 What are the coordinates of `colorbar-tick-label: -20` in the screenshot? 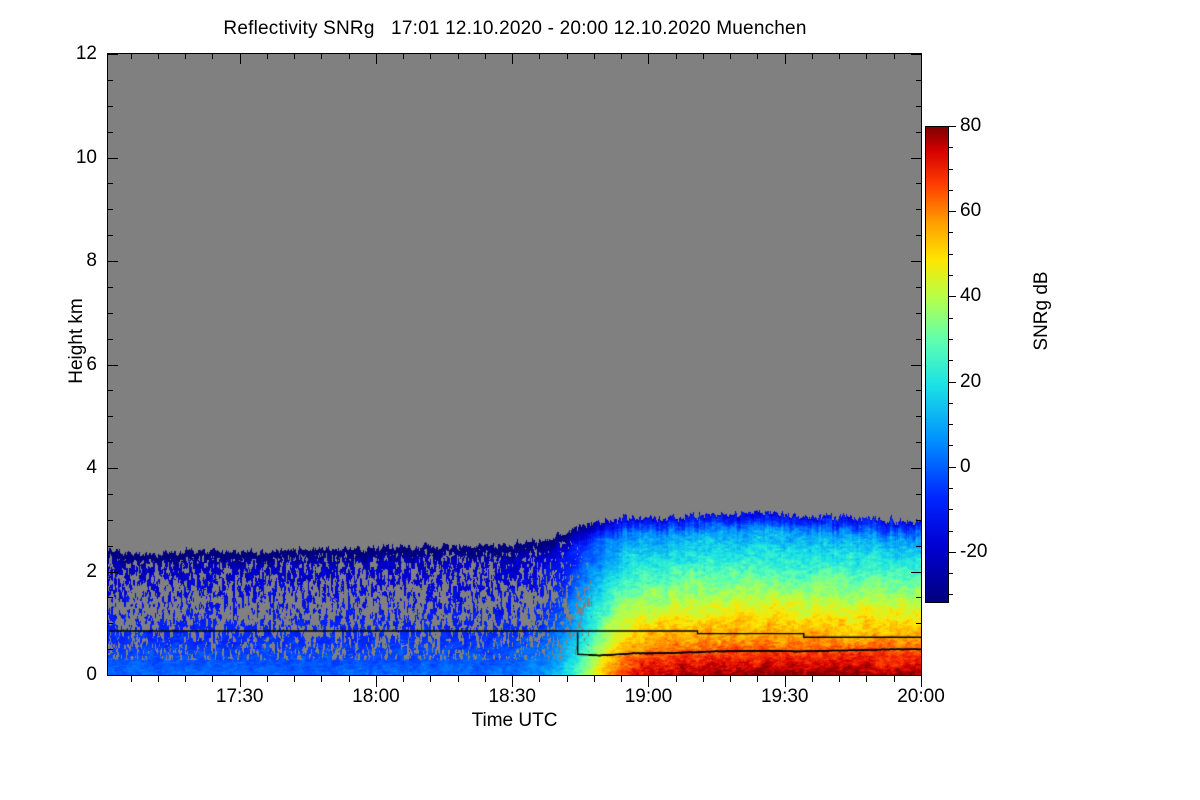 It's located at (974, 551).